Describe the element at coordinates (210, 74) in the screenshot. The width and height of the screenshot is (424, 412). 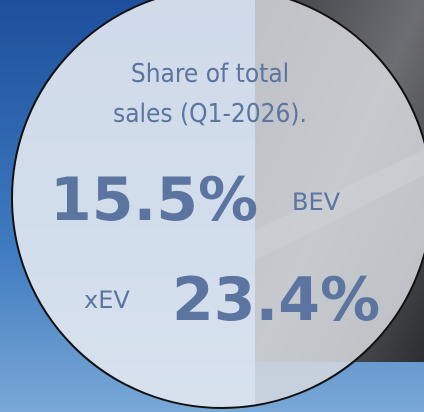
I see `caption-line: Share of total` at that location.